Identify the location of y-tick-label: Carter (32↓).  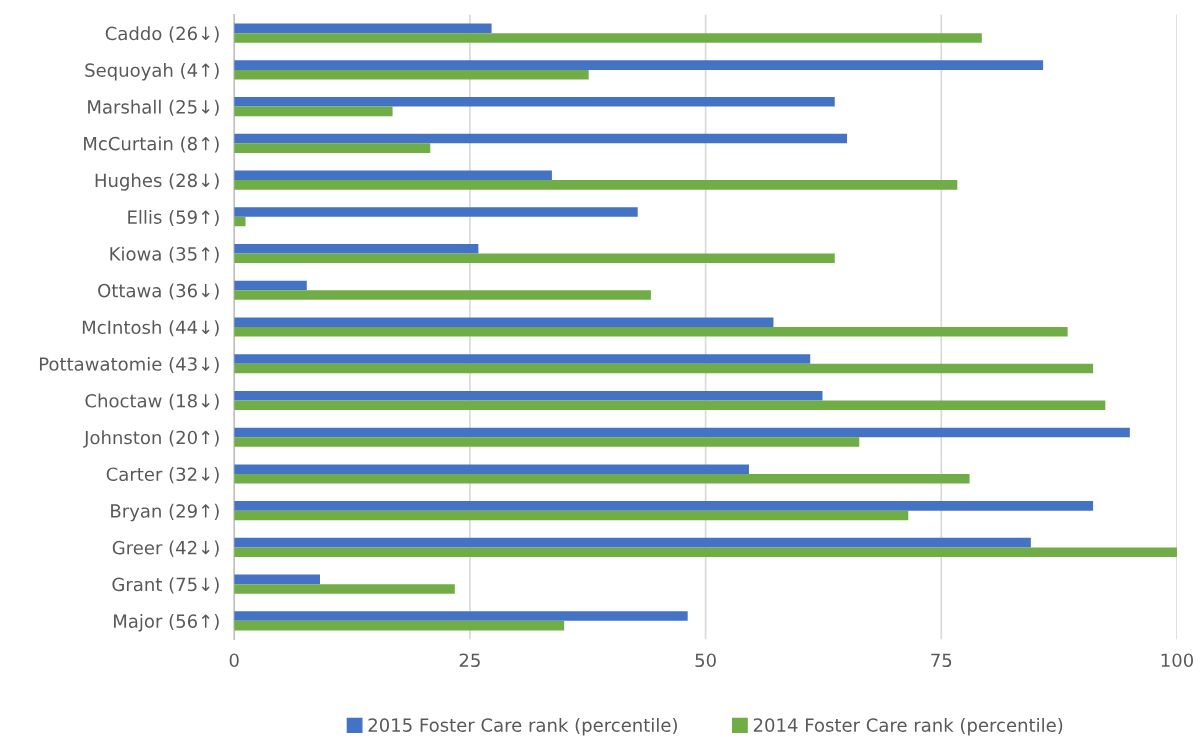
(162, 475).